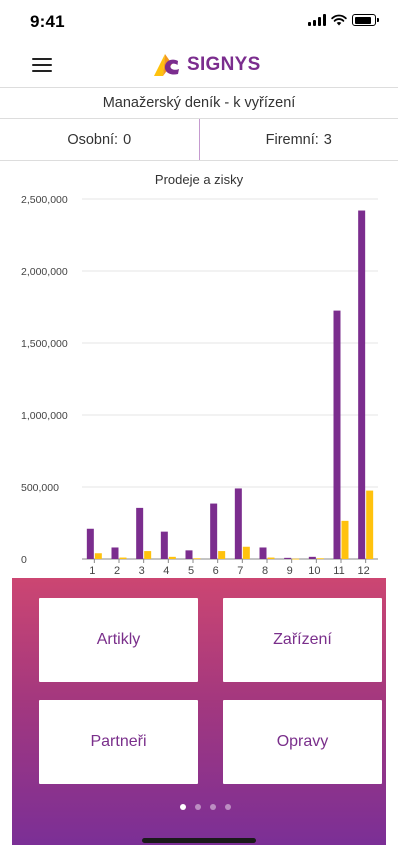  What do you see at coordinates (93, 139) in the screenshot?
I see `counter-personal-label: Osobní:` at bounding box center [93, 139].